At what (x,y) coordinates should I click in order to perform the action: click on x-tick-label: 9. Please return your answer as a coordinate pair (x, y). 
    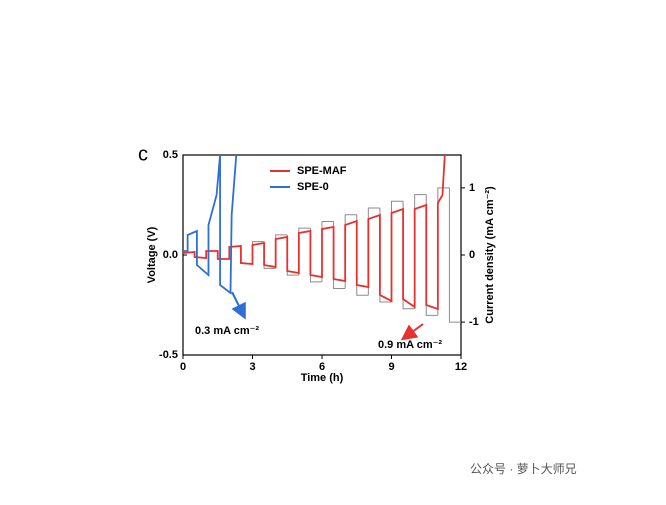
    Looking at the image, I should click on (391, 367).